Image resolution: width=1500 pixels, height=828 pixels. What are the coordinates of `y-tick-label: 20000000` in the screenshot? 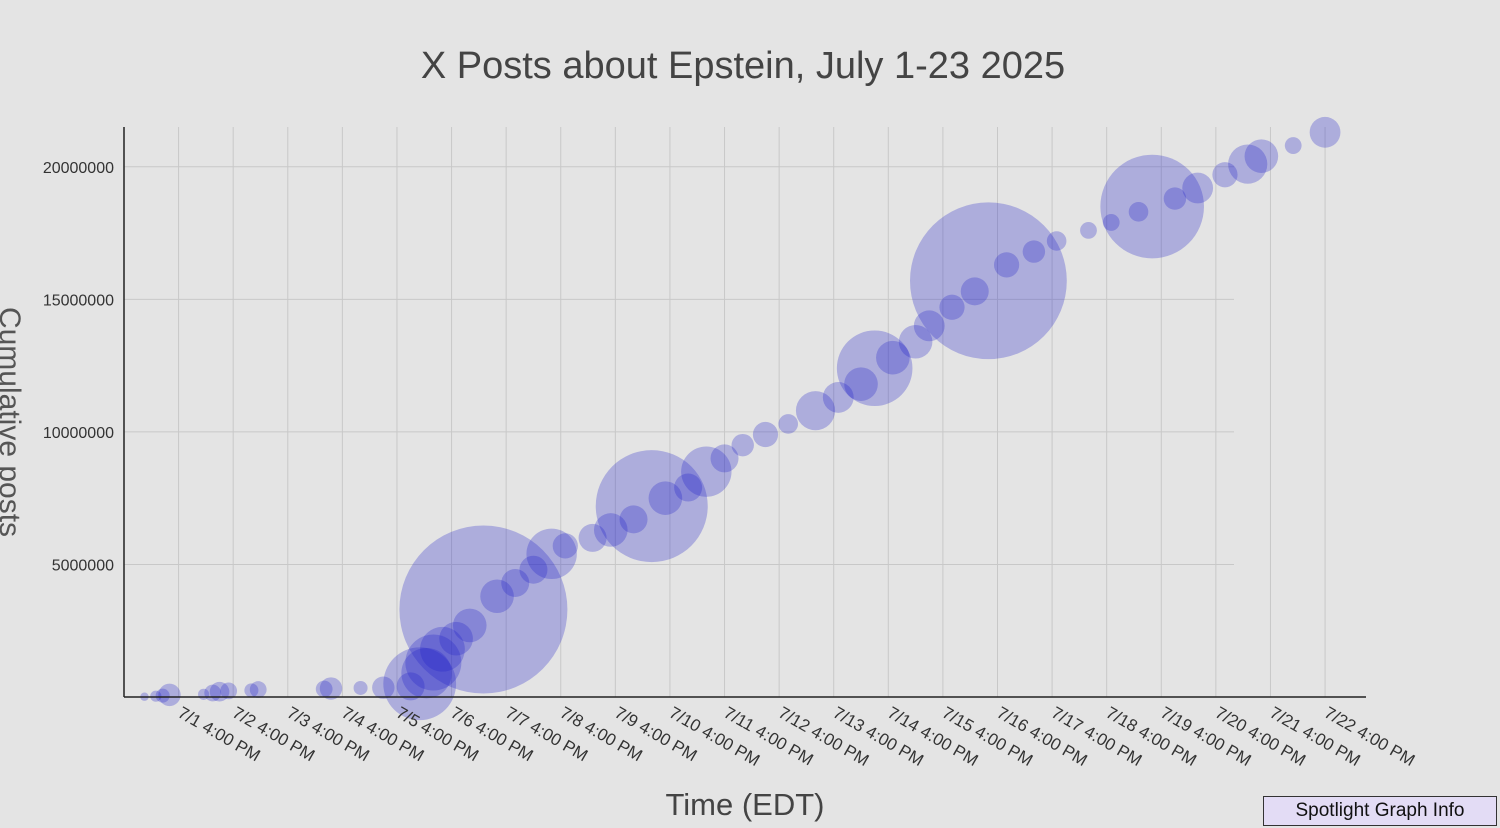 It's located at (78, 168).